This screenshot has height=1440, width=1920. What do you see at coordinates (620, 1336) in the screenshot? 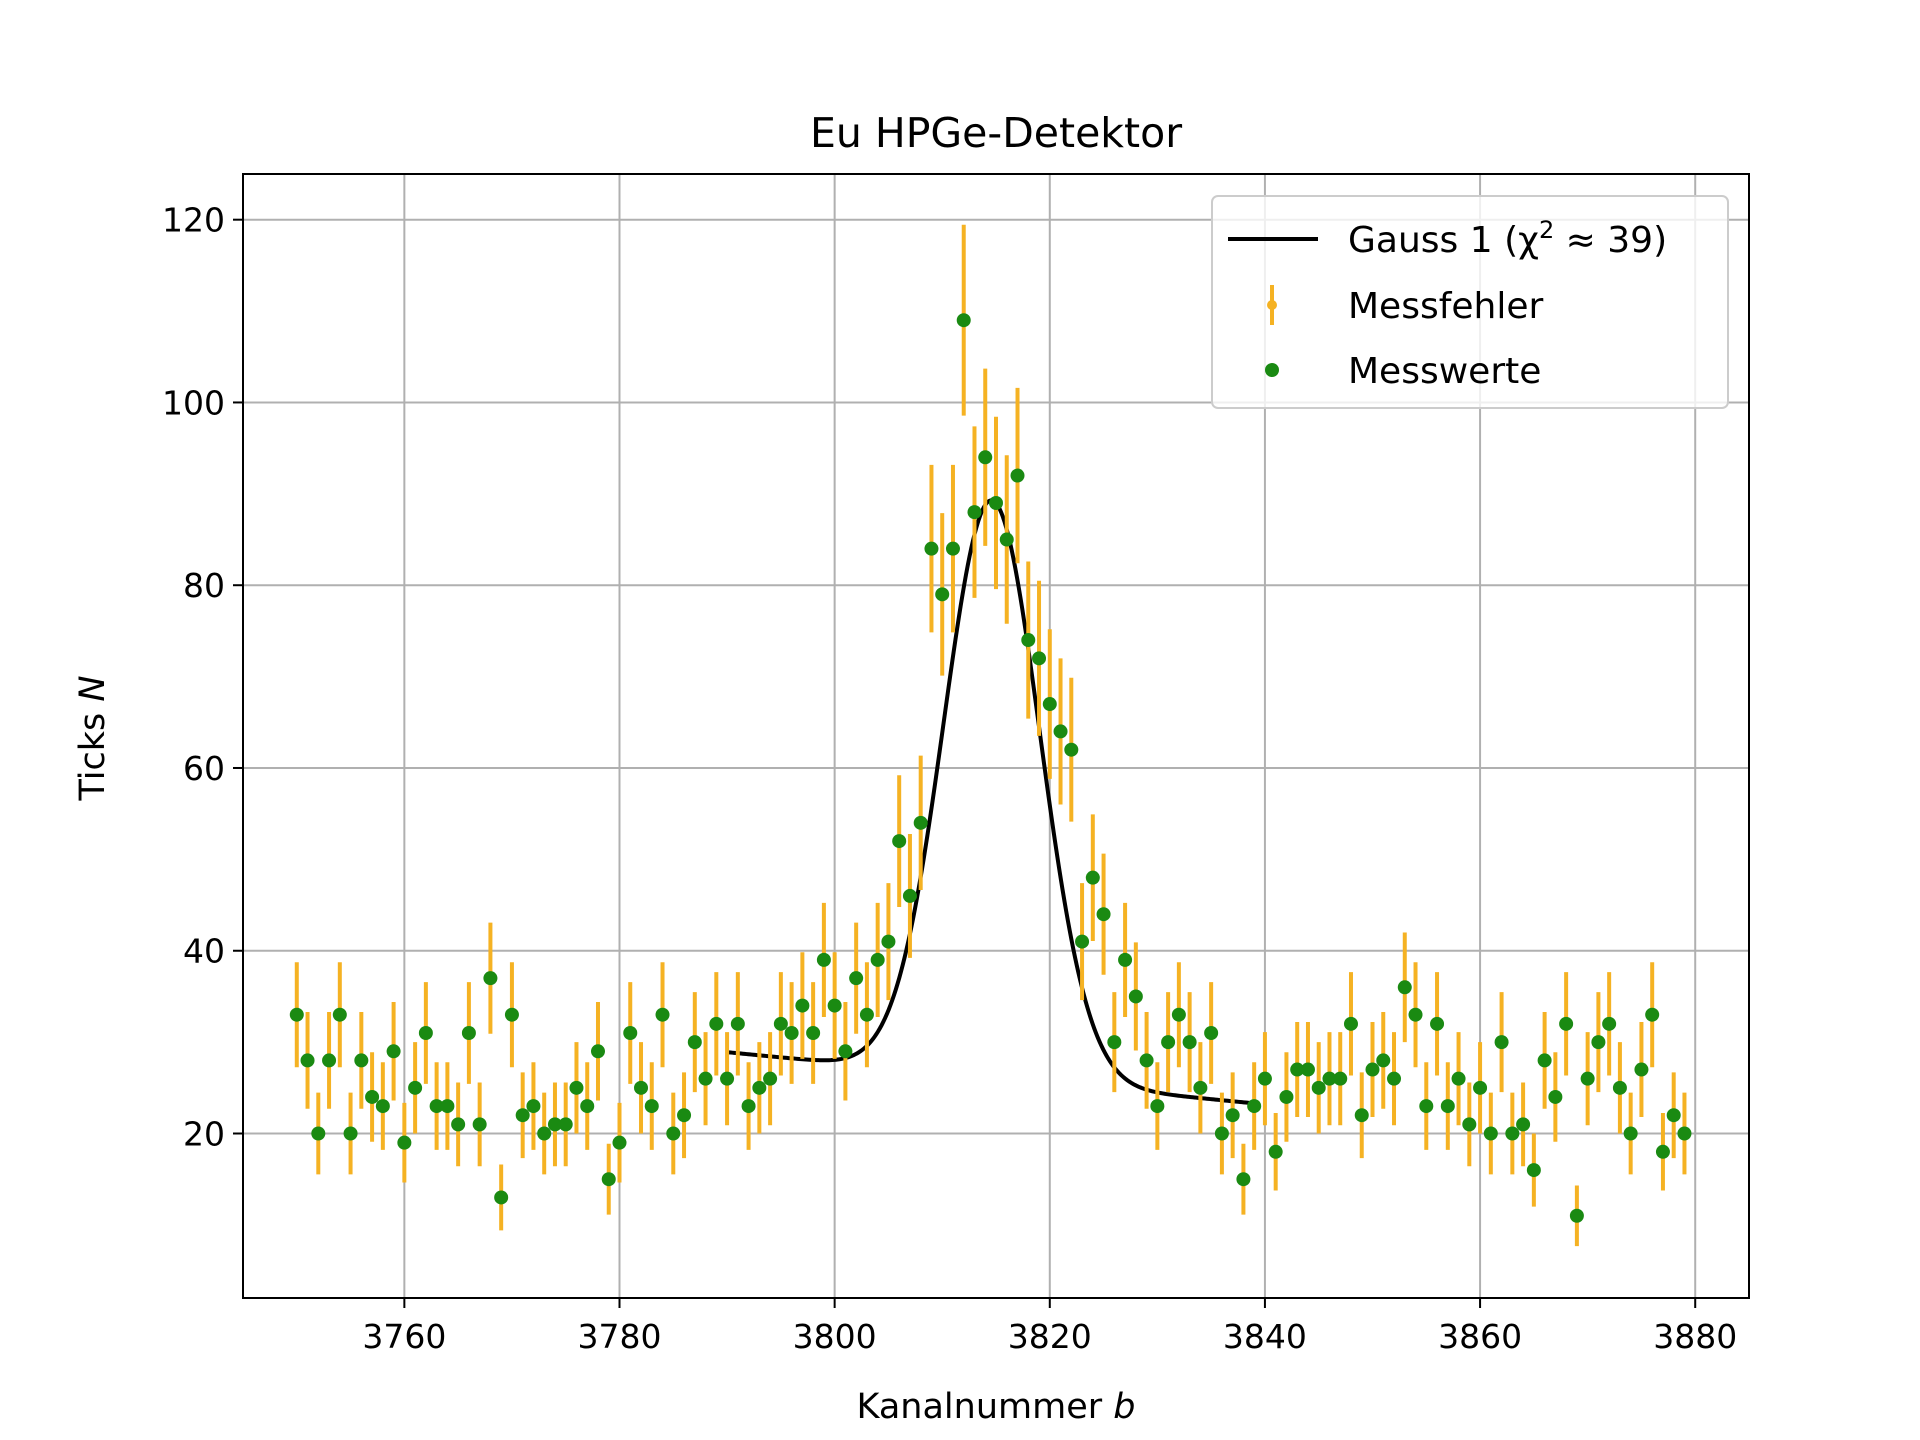
I see `x-tick-label: 3780` at bounding box center [620, 1336].